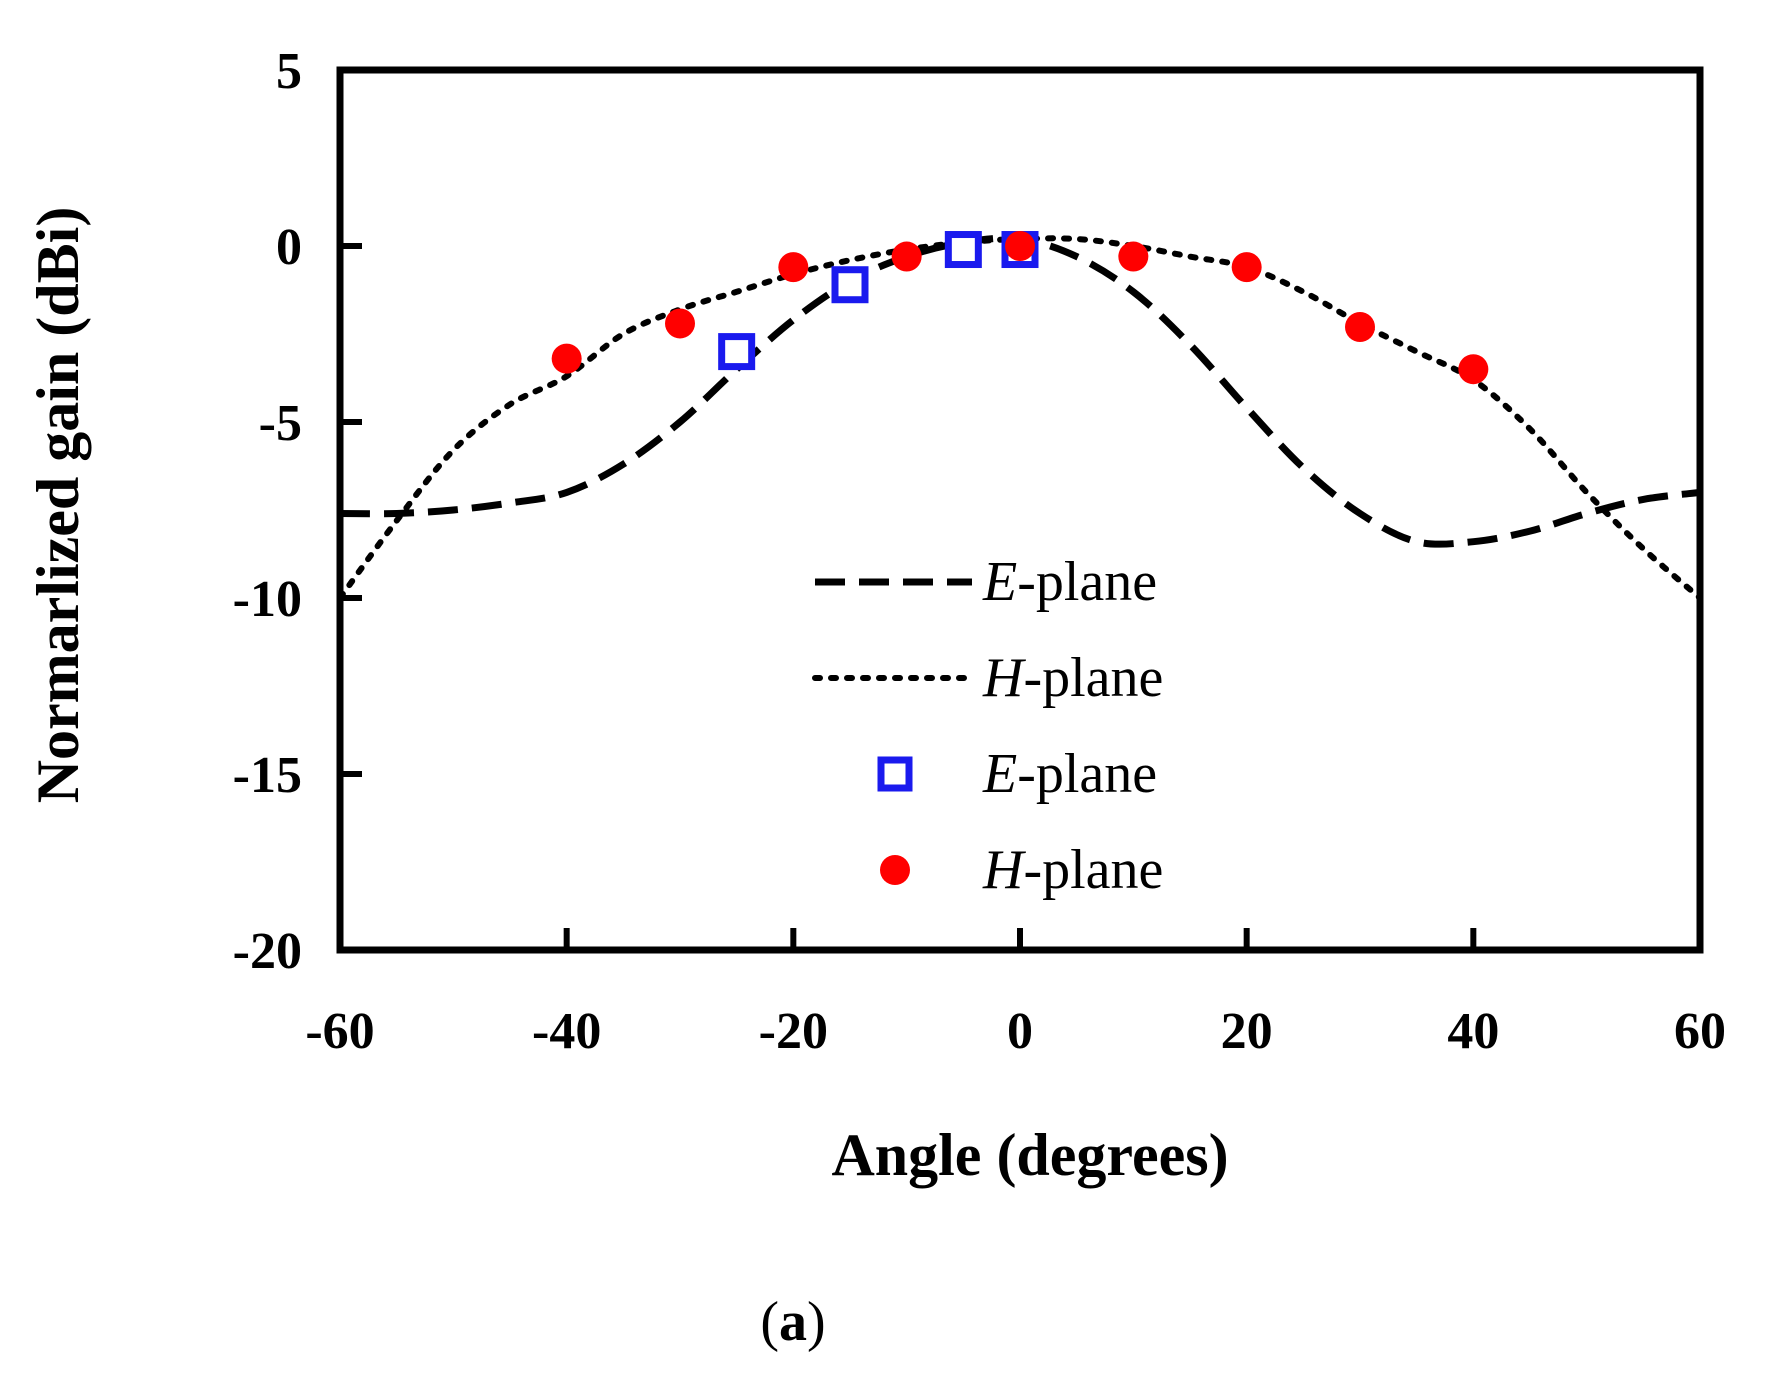 The width and height of the screenshot is (1768, 1390). What do you see at coordinates (1029, 1155) in the screenshot?
I see `x-axis-title: Angle (degrees)` at bounding box center [1029, 1155].